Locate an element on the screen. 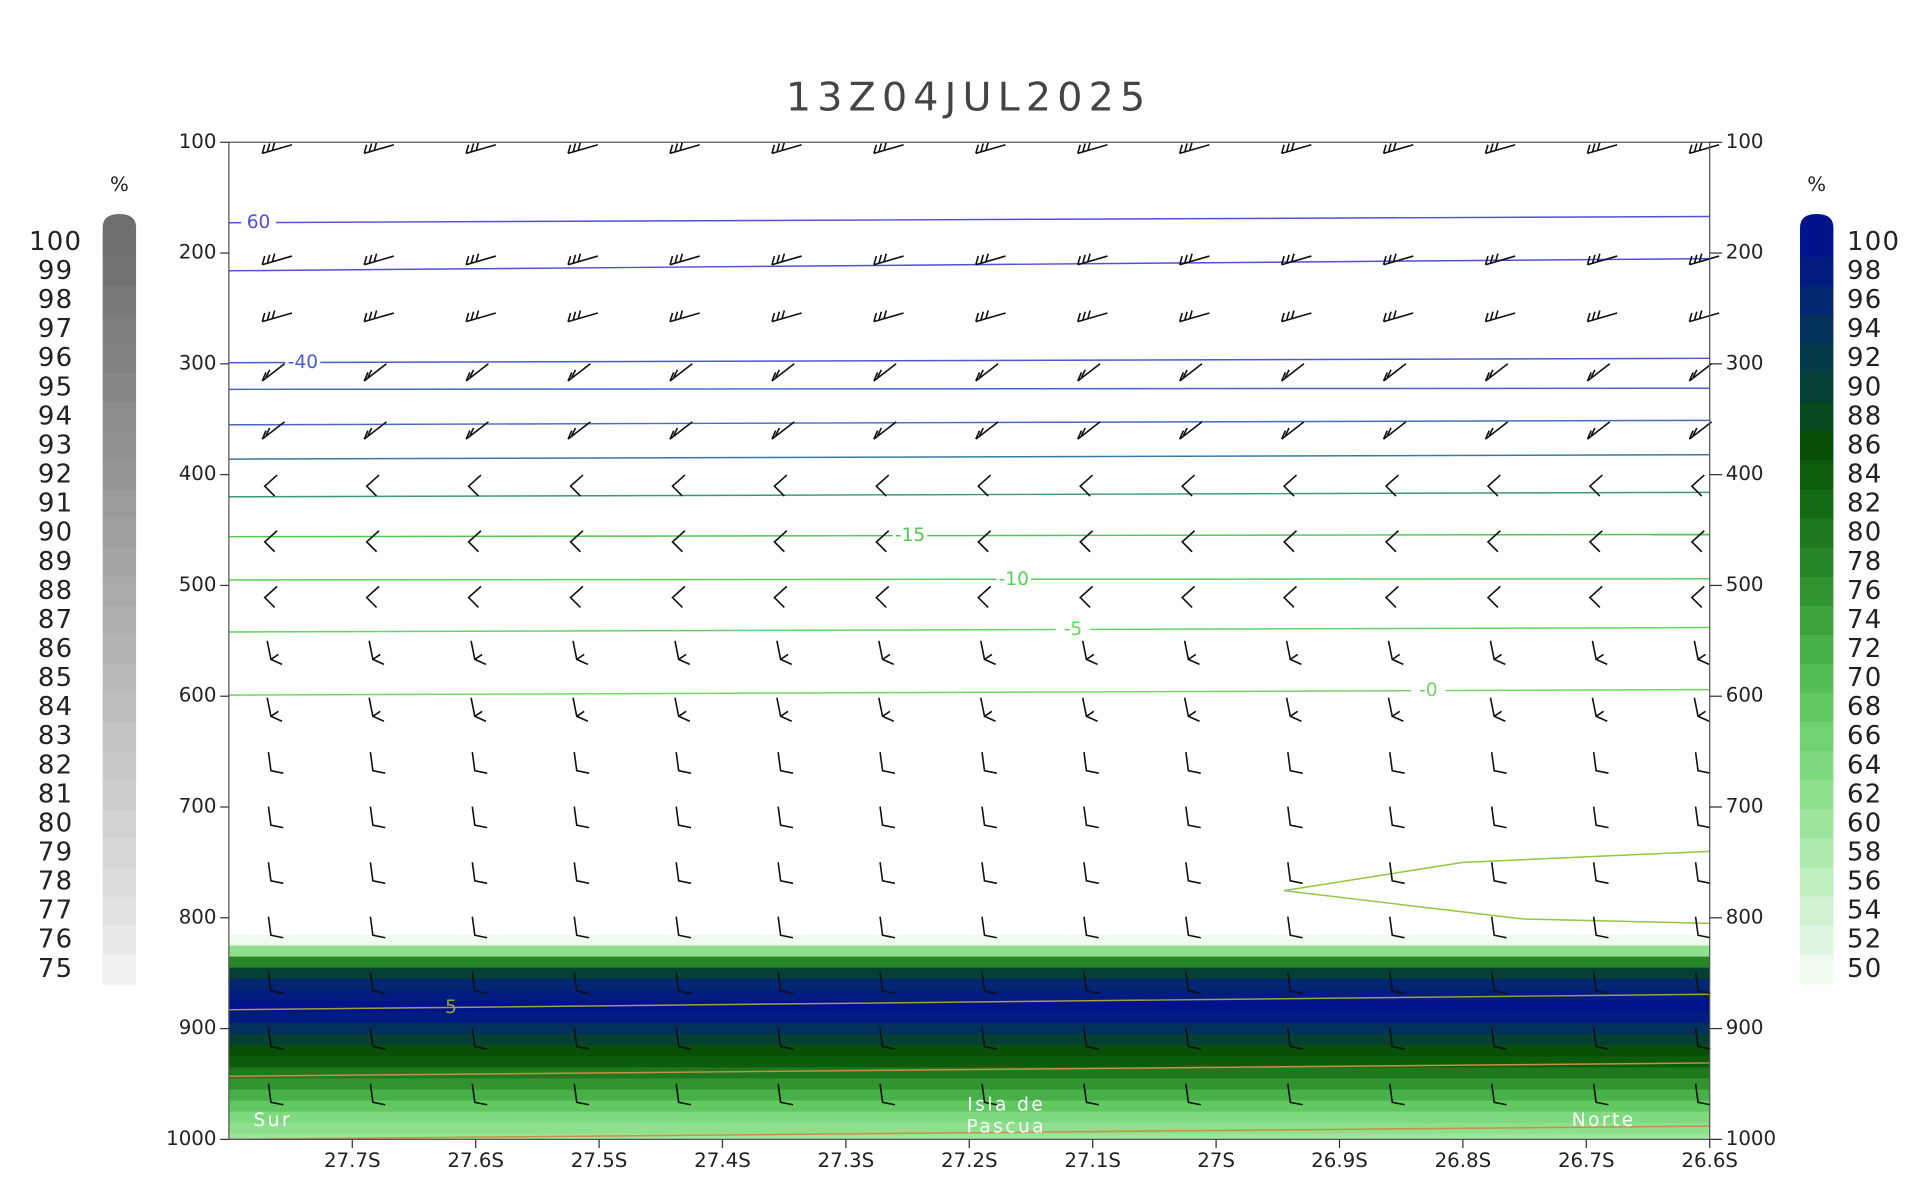 The width and height of the screenshot is (1920, 1200). colorbar-label: 82 is located at coordinates (1865, 504).